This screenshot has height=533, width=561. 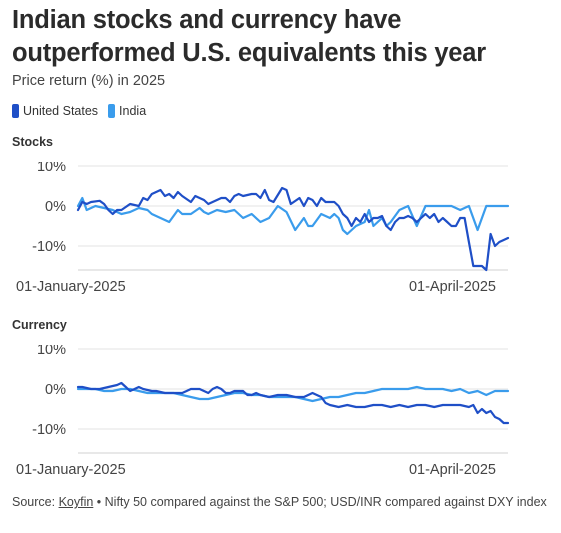 What do you see at coordinates (76, 502) in the screenshot?
I see `source-link: Koyfin` at bounding box center [76, 502].